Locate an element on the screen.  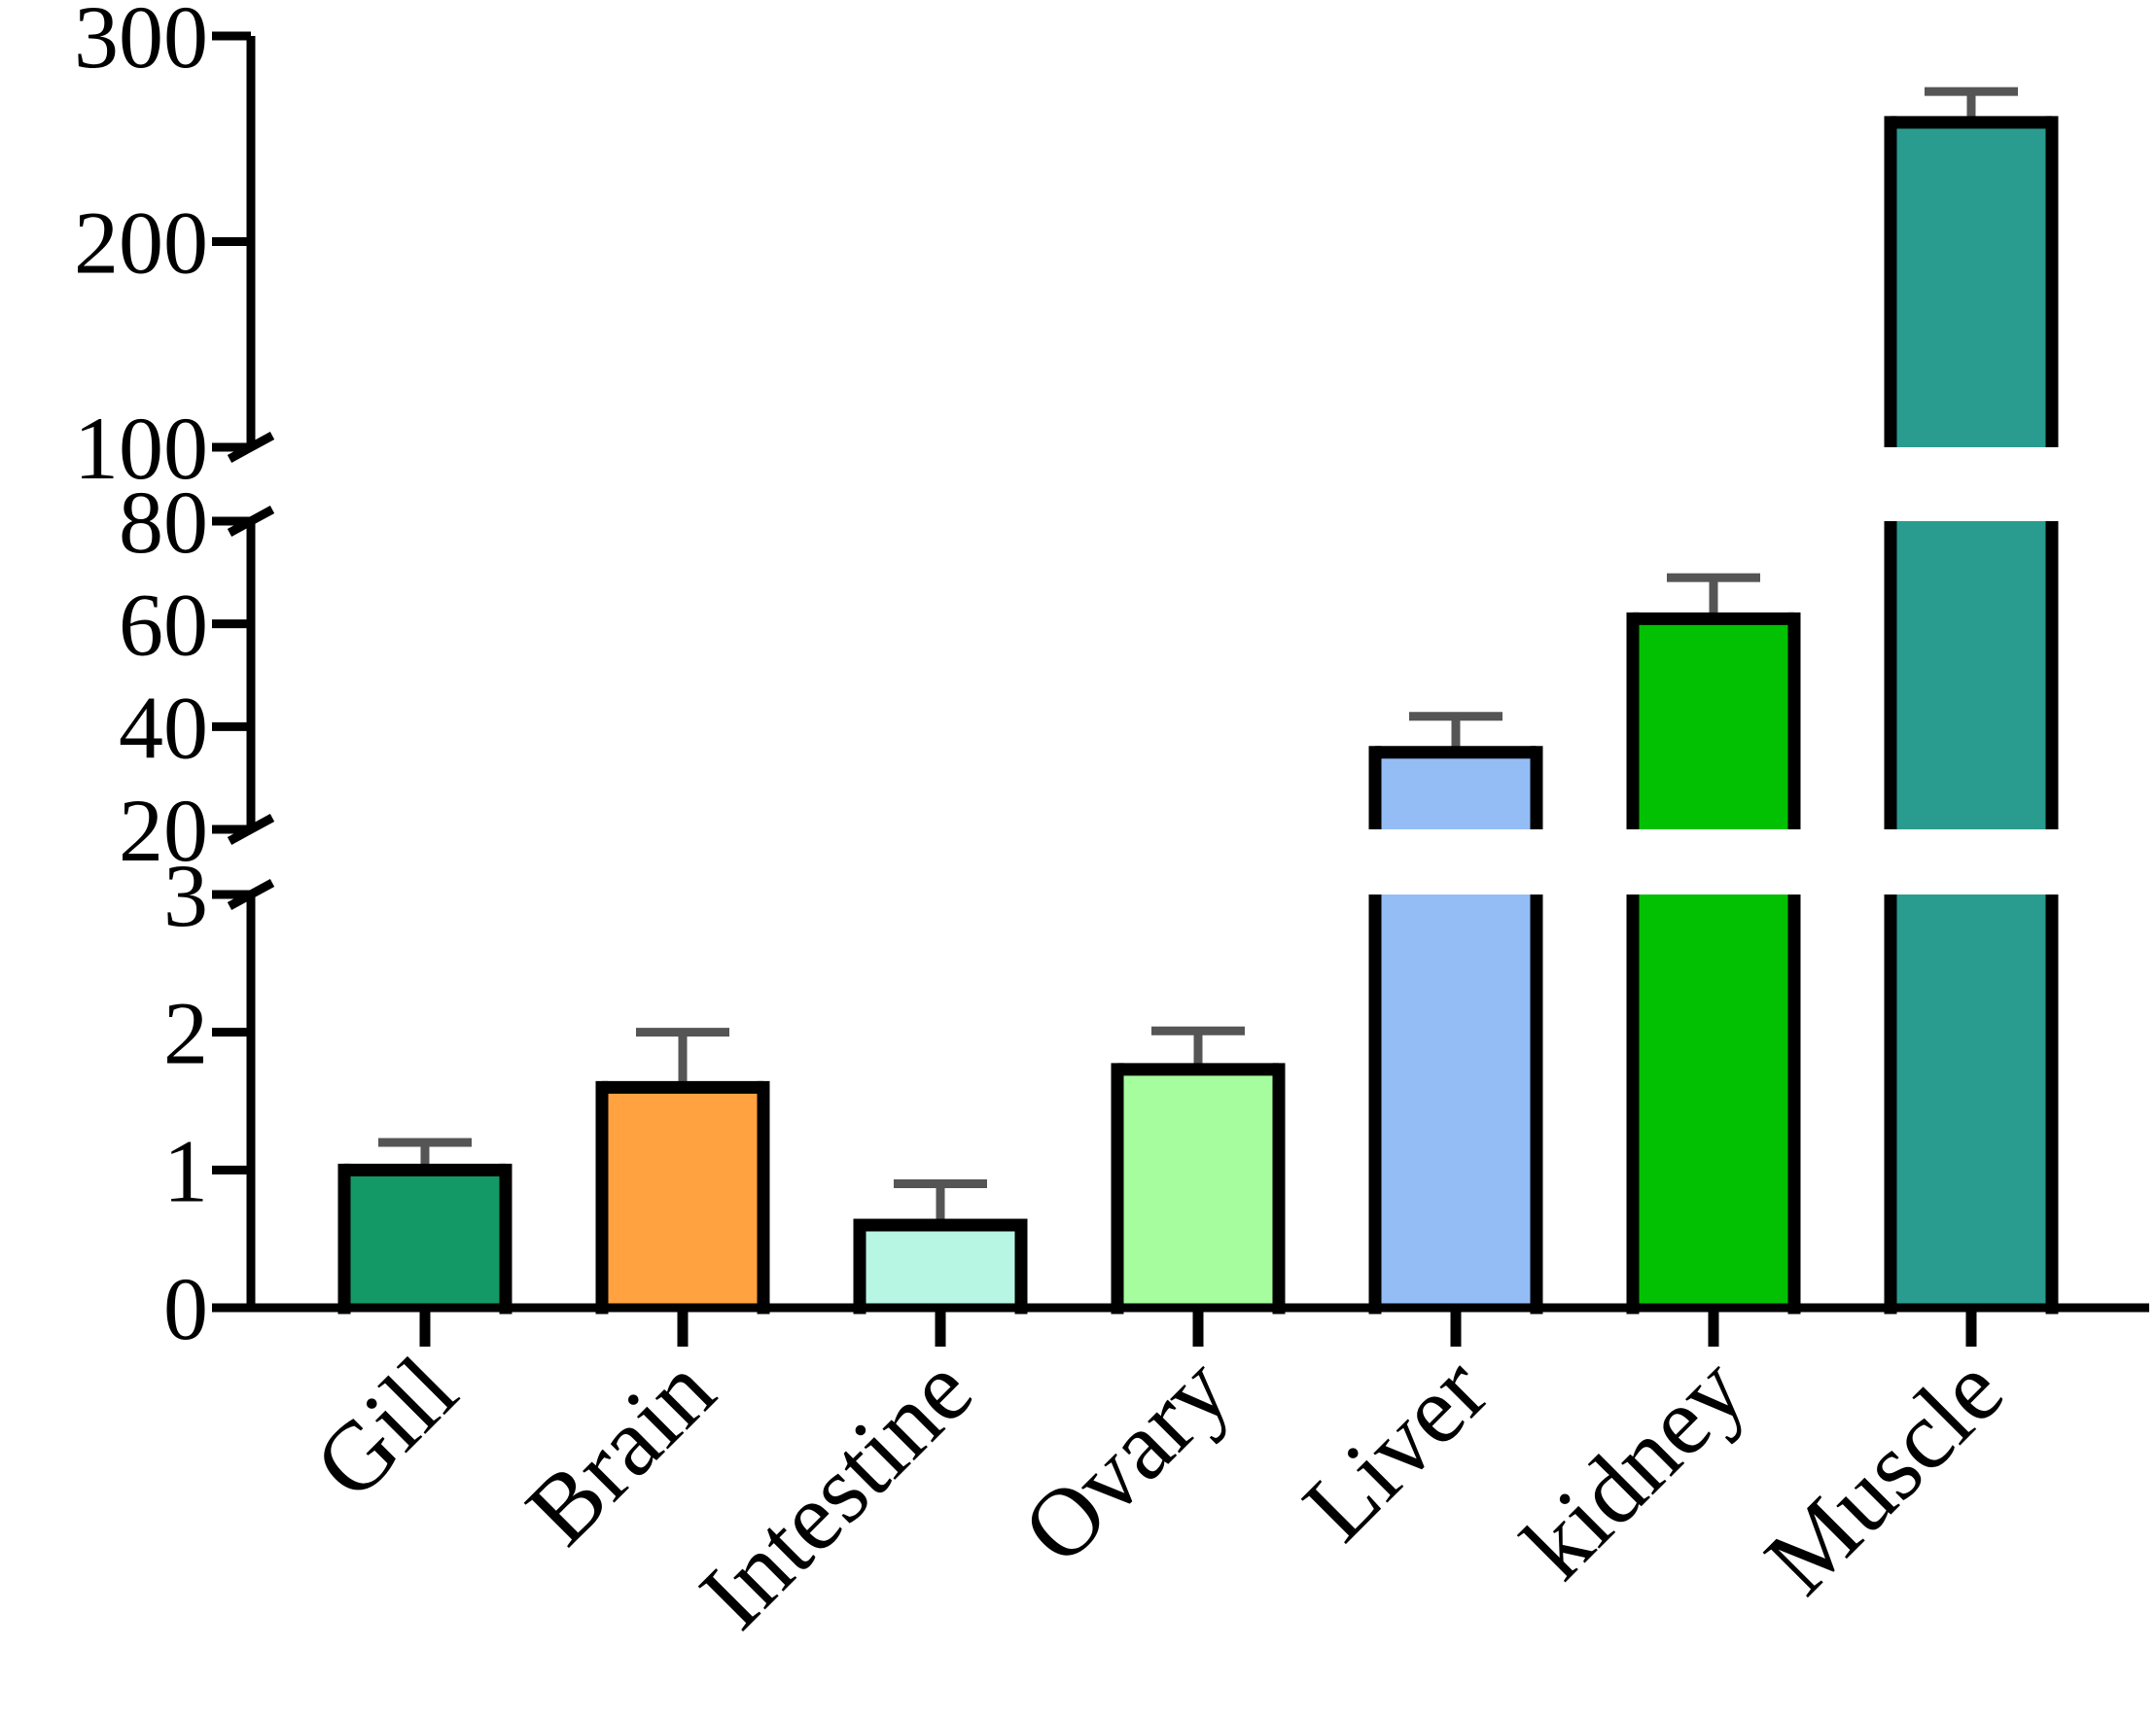
y-tick-label-200: 200 is located at coordinates (141, 243).